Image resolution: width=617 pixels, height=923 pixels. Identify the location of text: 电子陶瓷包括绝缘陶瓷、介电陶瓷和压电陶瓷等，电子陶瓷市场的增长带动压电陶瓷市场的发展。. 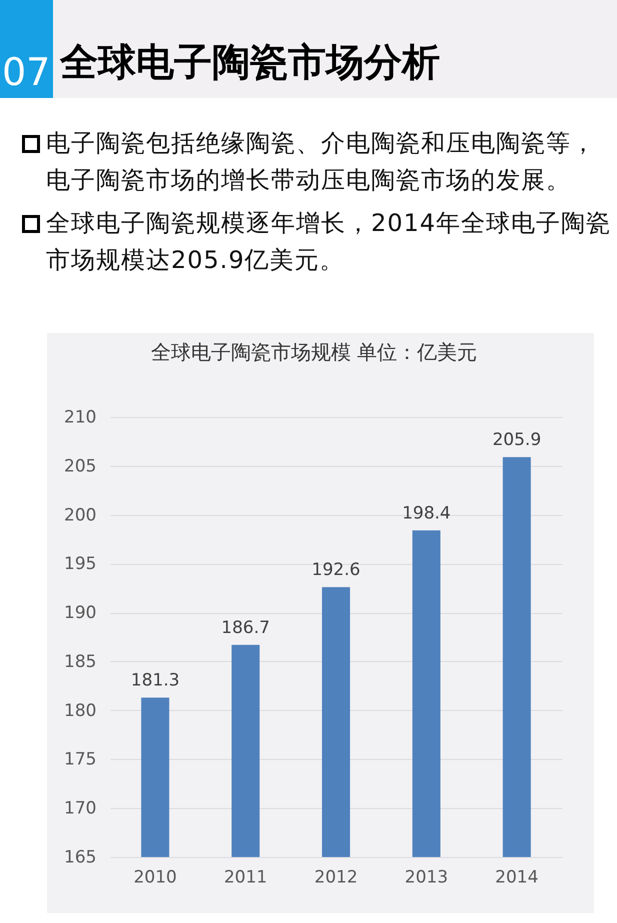
(321, 161).